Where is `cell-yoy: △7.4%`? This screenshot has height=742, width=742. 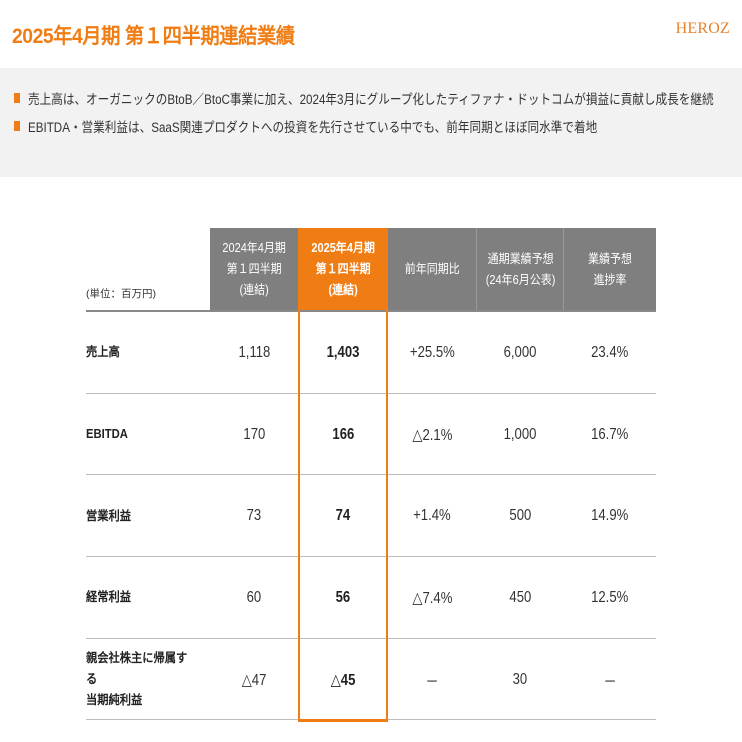 cell-yoy: △7.4% is located at coordinates (432, 598).